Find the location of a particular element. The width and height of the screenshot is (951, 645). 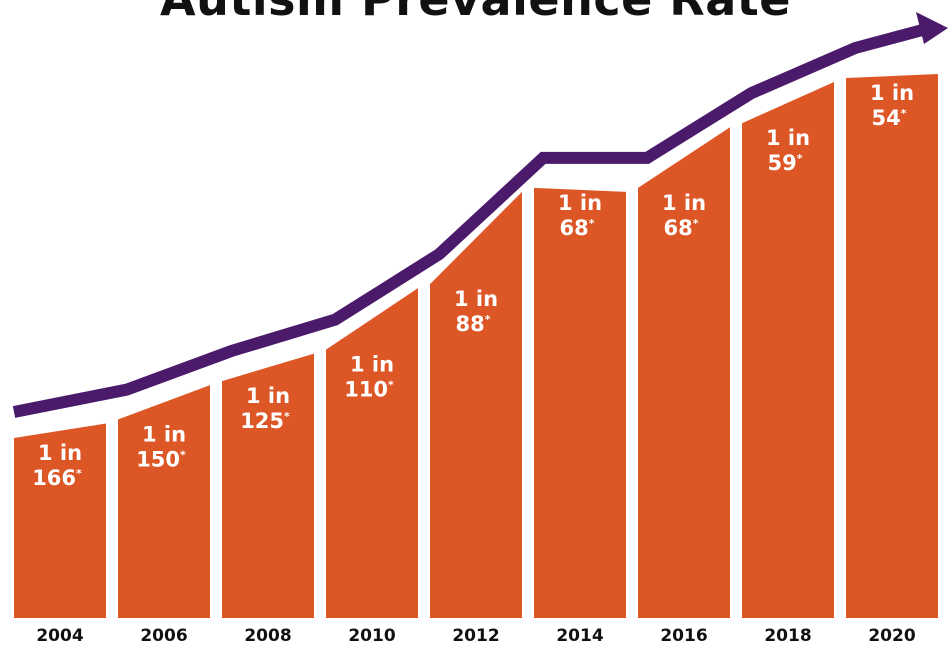

x-axis-labels: 2004 2006 2008 2010 2012 2014 2016 2018 2020 is located at coordinates (475, 635).